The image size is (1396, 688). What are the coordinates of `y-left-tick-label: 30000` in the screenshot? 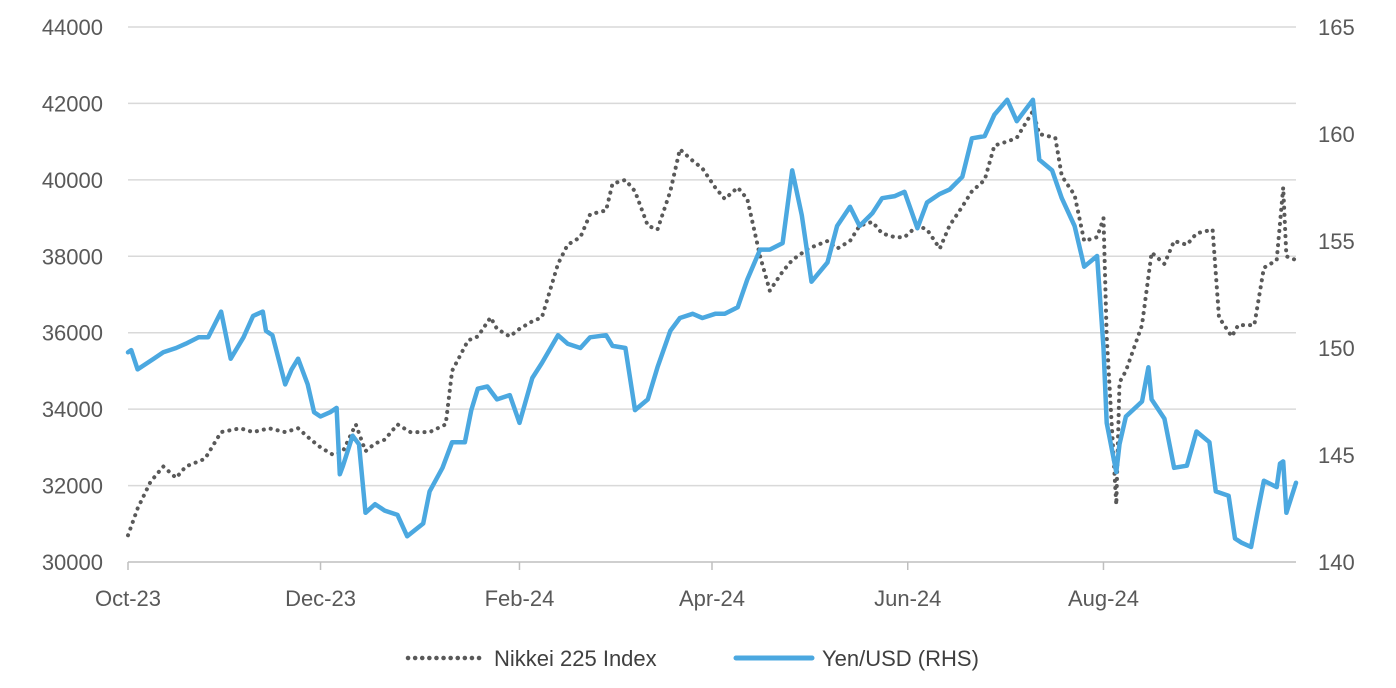 It's located at (72, 562).